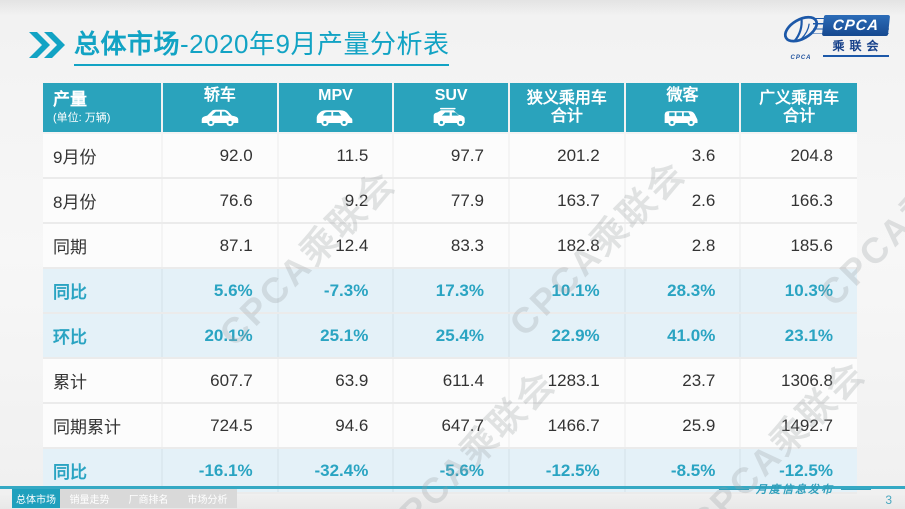  Describe the element at coordinates (452, 487) in the screenshot. I see `footer-divider-line` at that location.